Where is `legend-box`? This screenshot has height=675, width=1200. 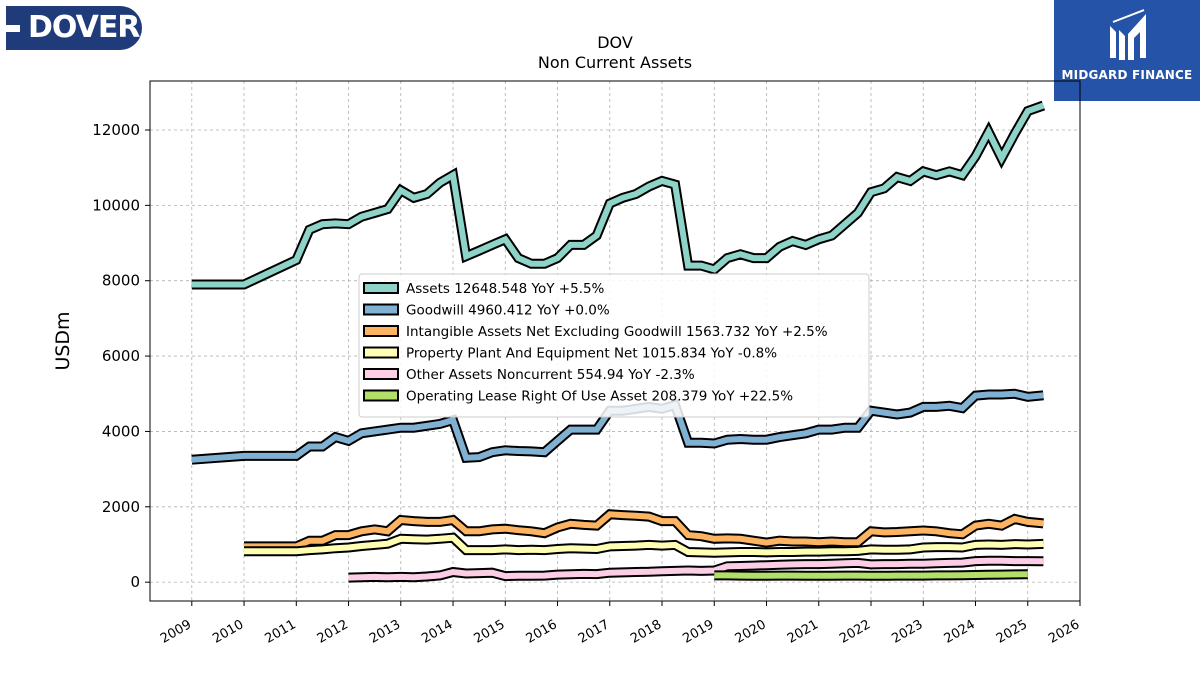
legend-box is located at coordinates (614, 345).